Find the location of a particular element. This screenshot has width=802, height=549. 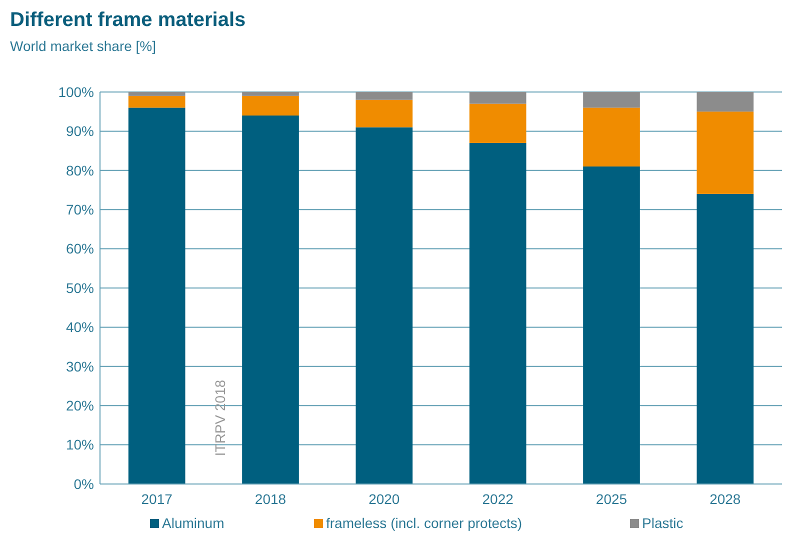

y-tick-label: 40% is located at coordinates (80, 327).